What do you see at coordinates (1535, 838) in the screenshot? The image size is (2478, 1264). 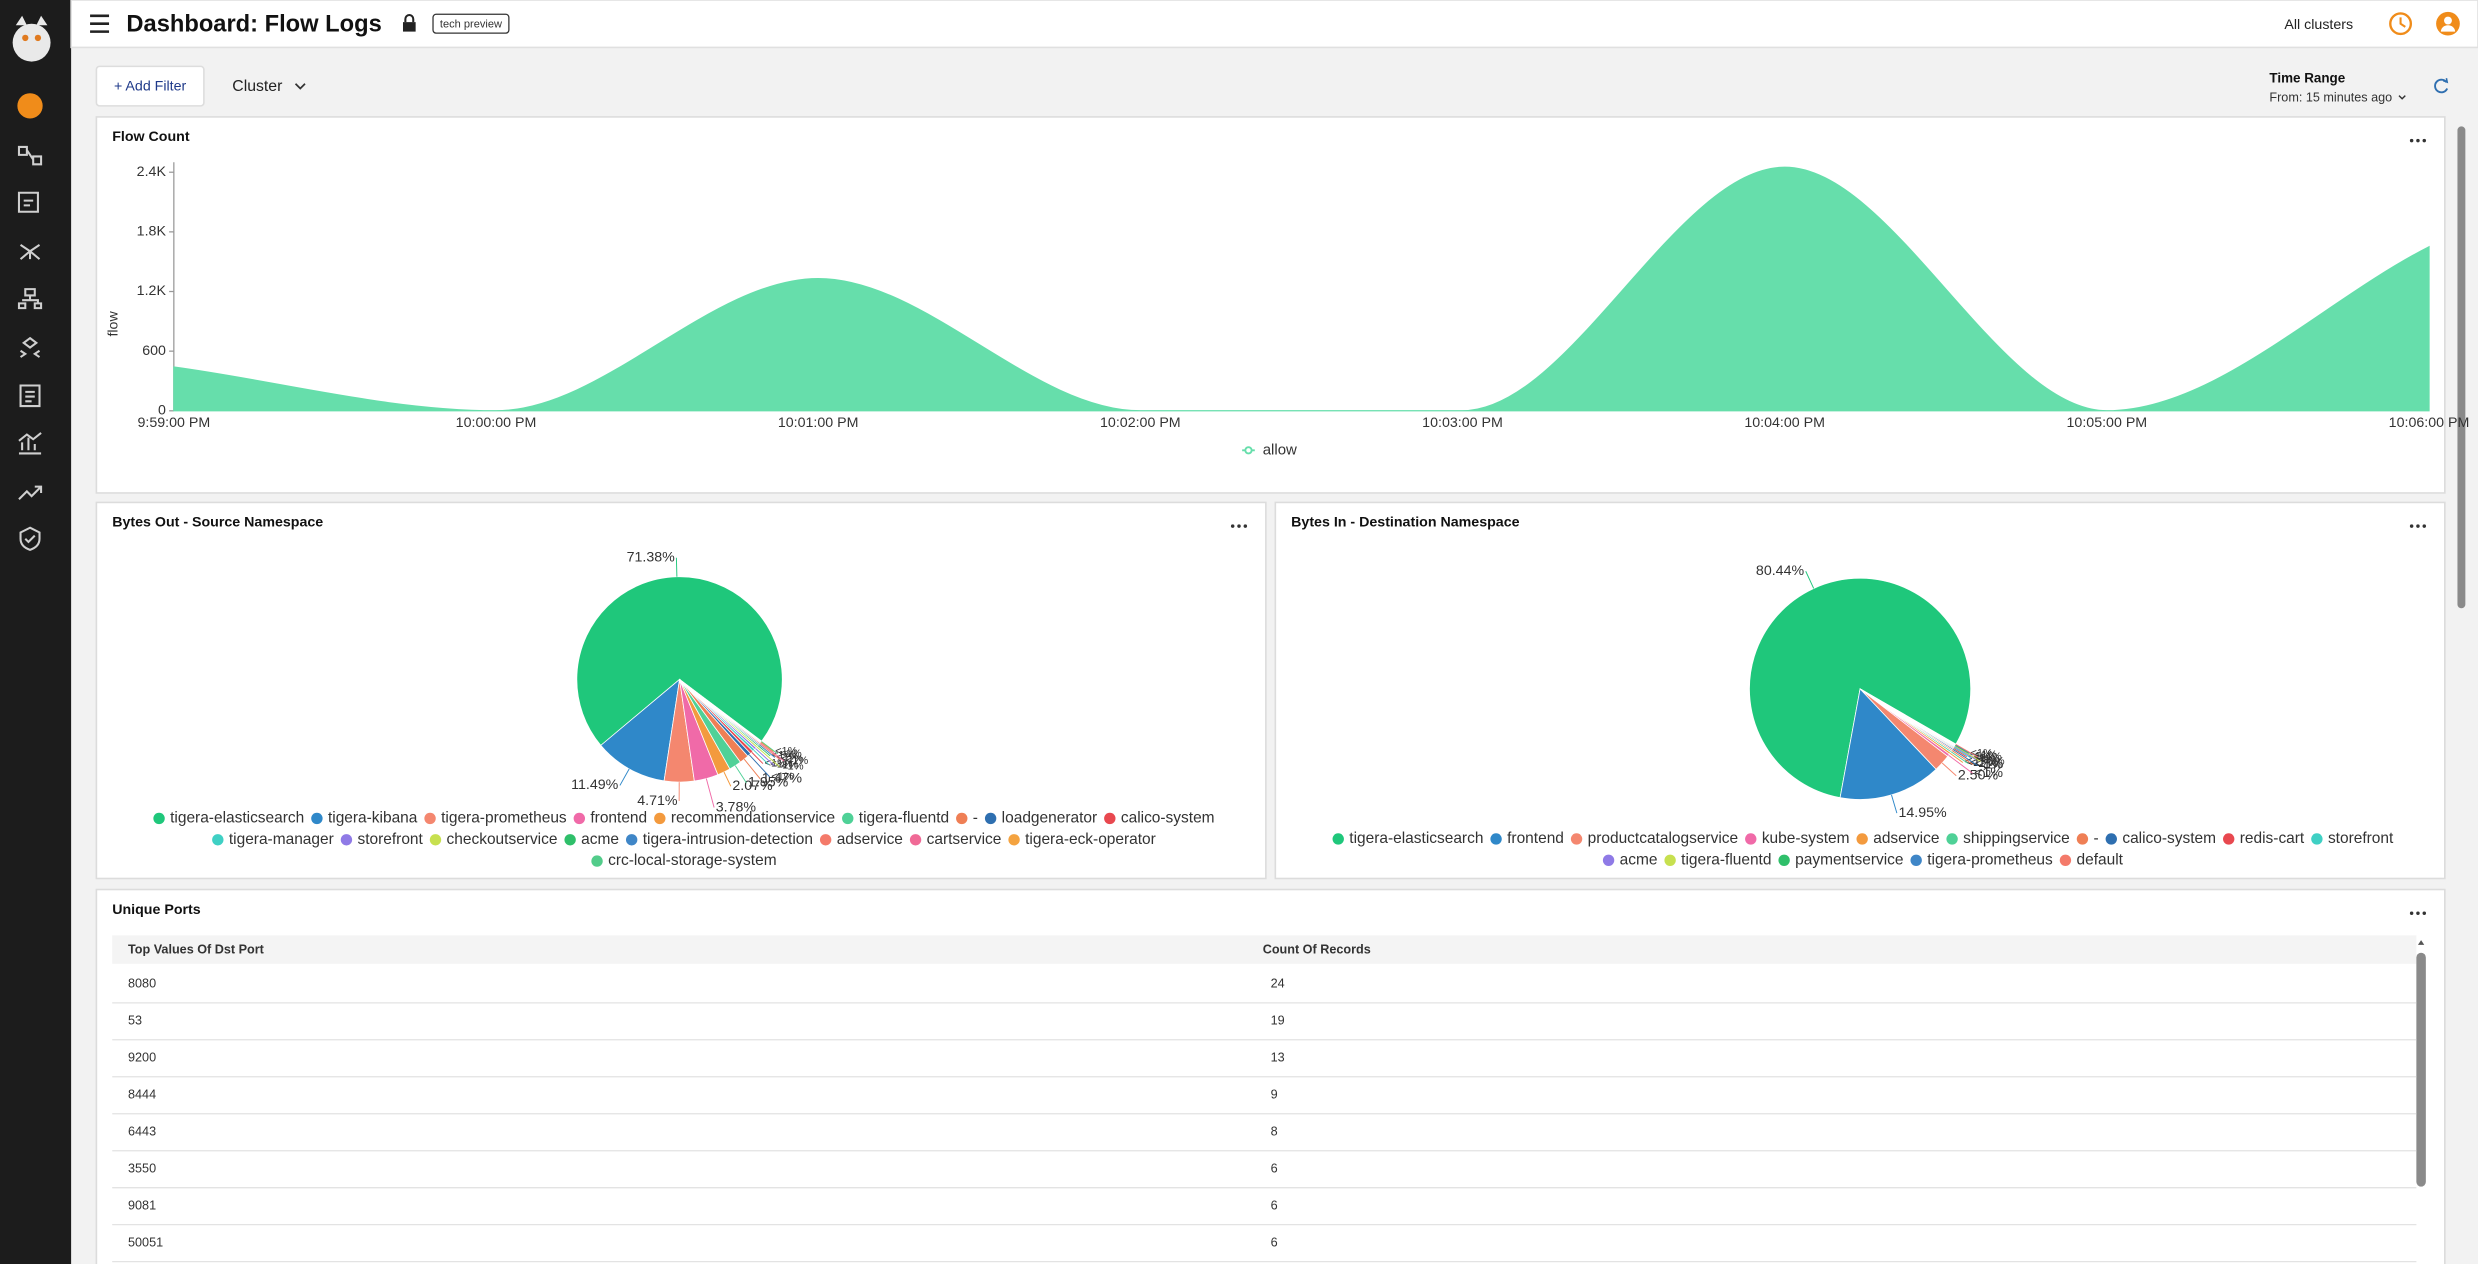 I see `legend-label: frontend` at bounding box center [1535, 838].